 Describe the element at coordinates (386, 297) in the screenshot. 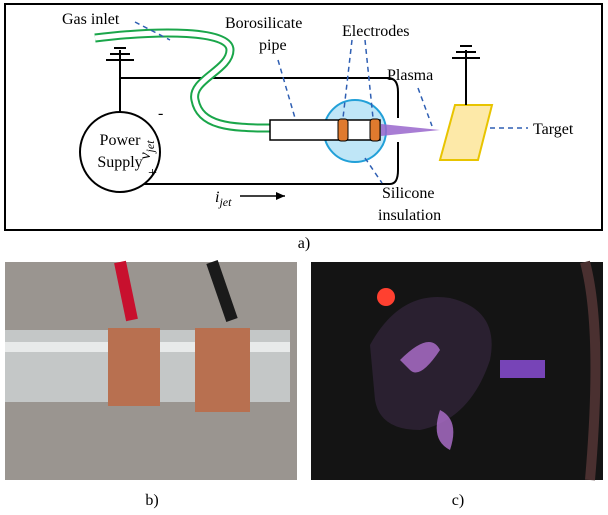

I see `led` at that location.